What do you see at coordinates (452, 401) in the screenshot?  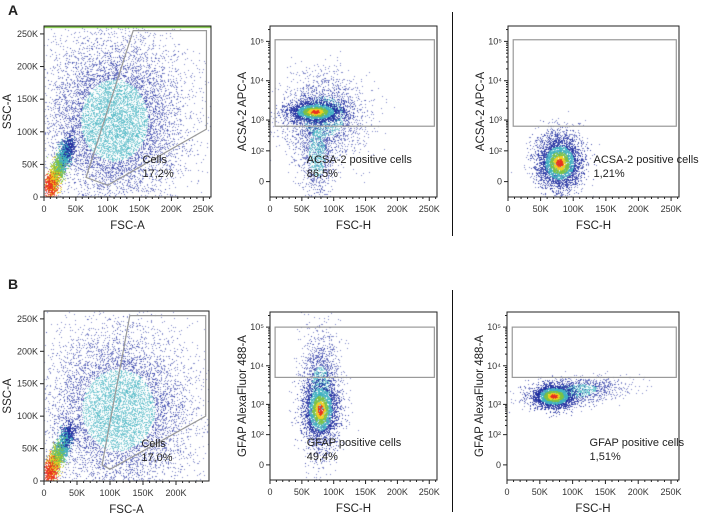 I see `panel-divider-b` at bounding box center [452, 401].